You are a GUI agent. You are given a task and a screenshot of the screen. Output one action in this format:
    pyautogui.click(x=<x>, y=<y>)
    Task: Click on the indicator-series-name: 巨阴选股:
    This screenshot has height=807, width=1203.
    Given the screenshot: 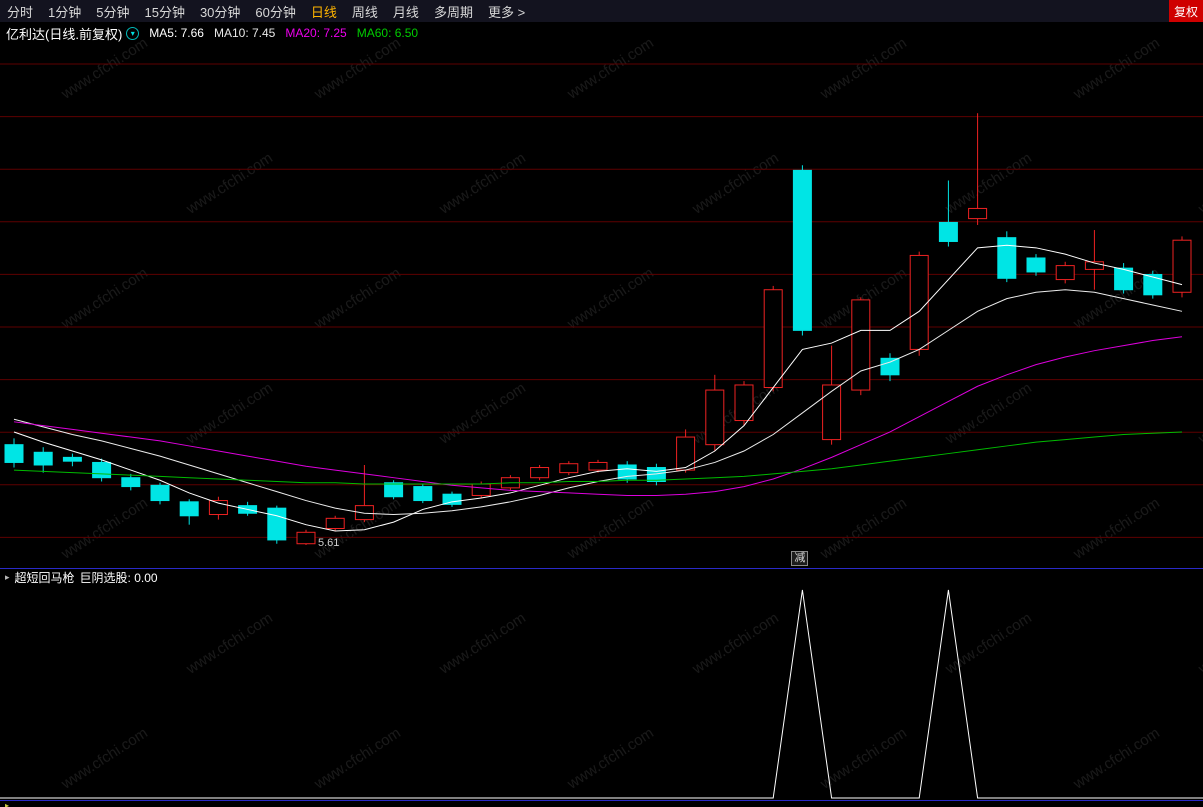 What is the action you would take?
    pyautogui.click(x=105, y=578)
    